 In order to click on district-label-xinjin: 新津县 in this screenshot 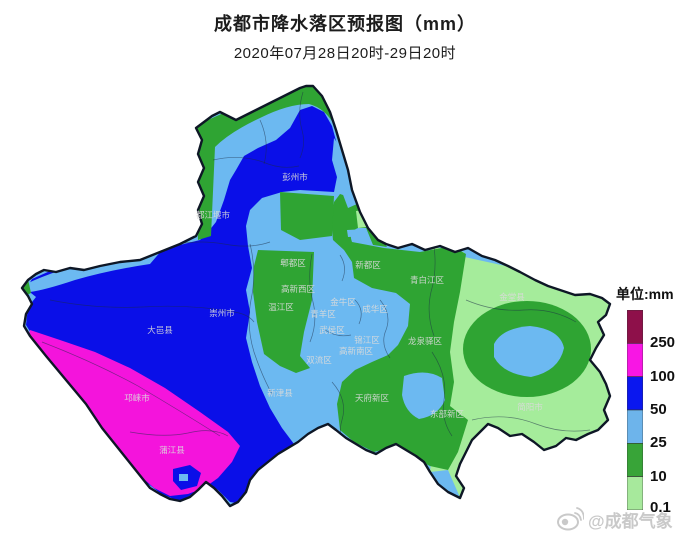, I will do `click(280, 393)`.